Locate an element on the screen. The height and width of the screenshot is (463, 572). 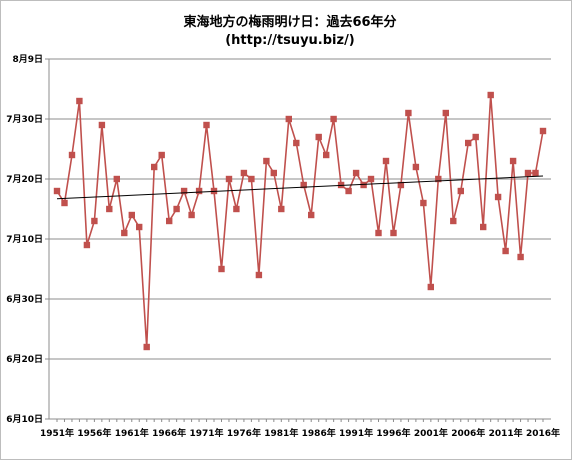
chart-subtitle: (http://tsuyu.biz/) is located at coordinates (290, 40).